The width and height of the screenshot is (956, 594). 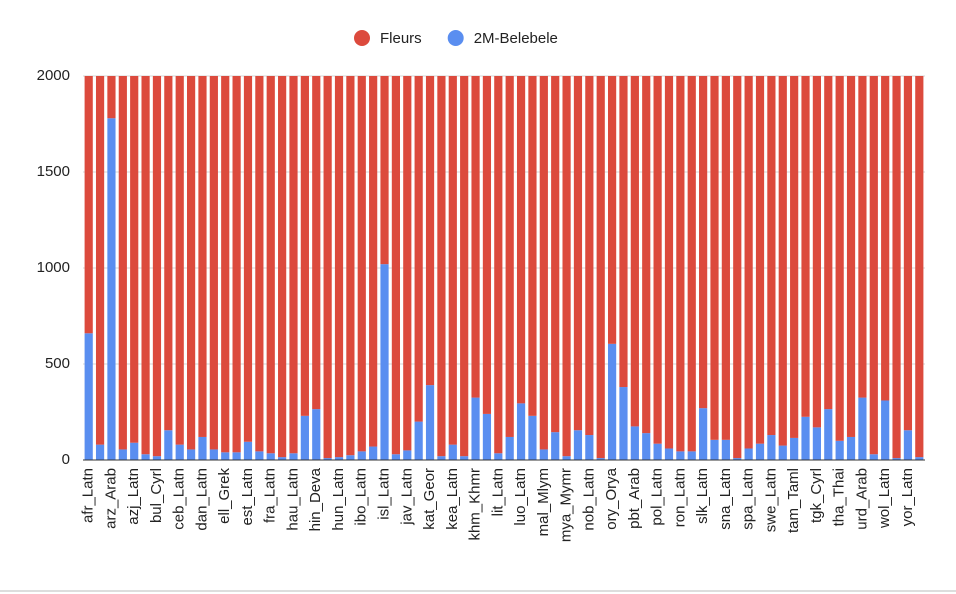 What do you see at coordinates (816, 495) in the screenshot?
I see `x-tick-label: tgk_Cyrl` at bounding box center [816, 495].